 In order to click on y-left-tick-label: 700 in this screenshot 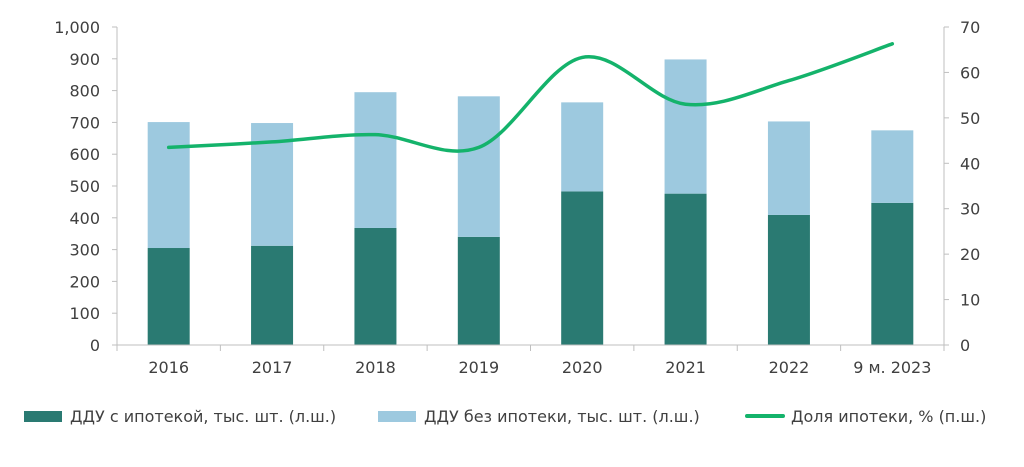, I will do `click(84, 122)`.